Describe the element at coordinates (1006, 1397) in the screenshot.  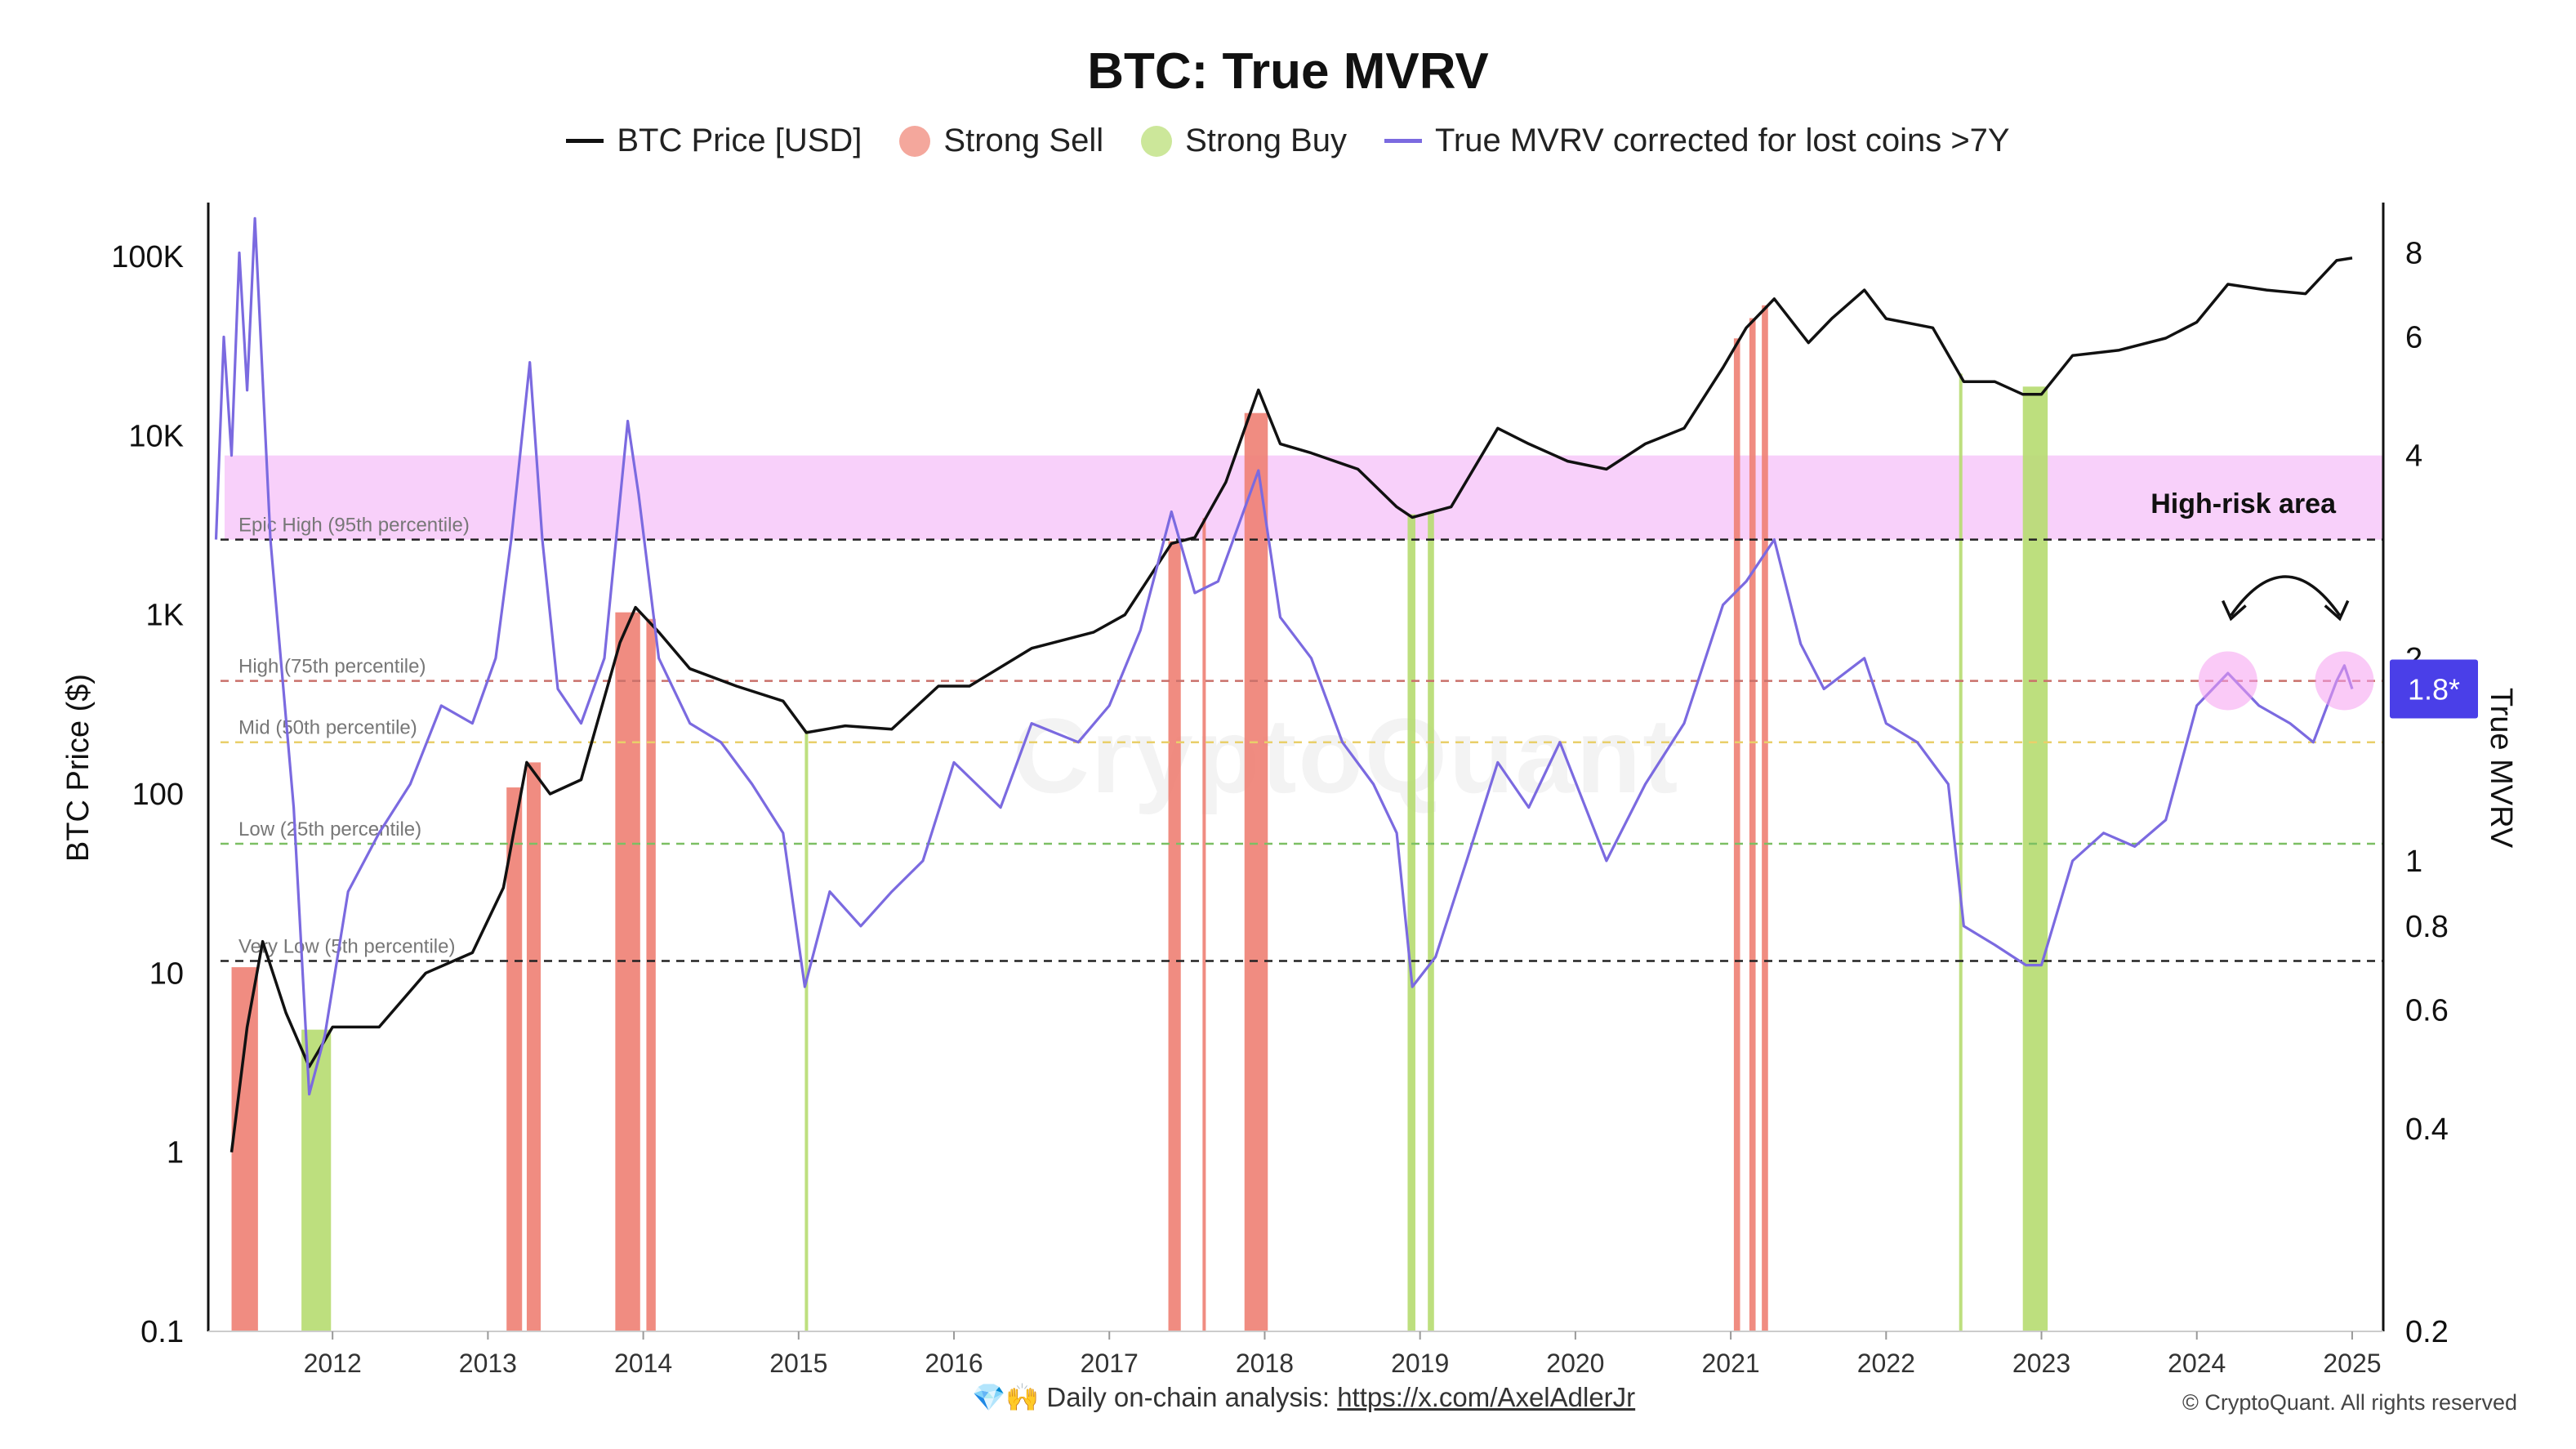
I see `footer-emoji: 💎🙌` at that location.